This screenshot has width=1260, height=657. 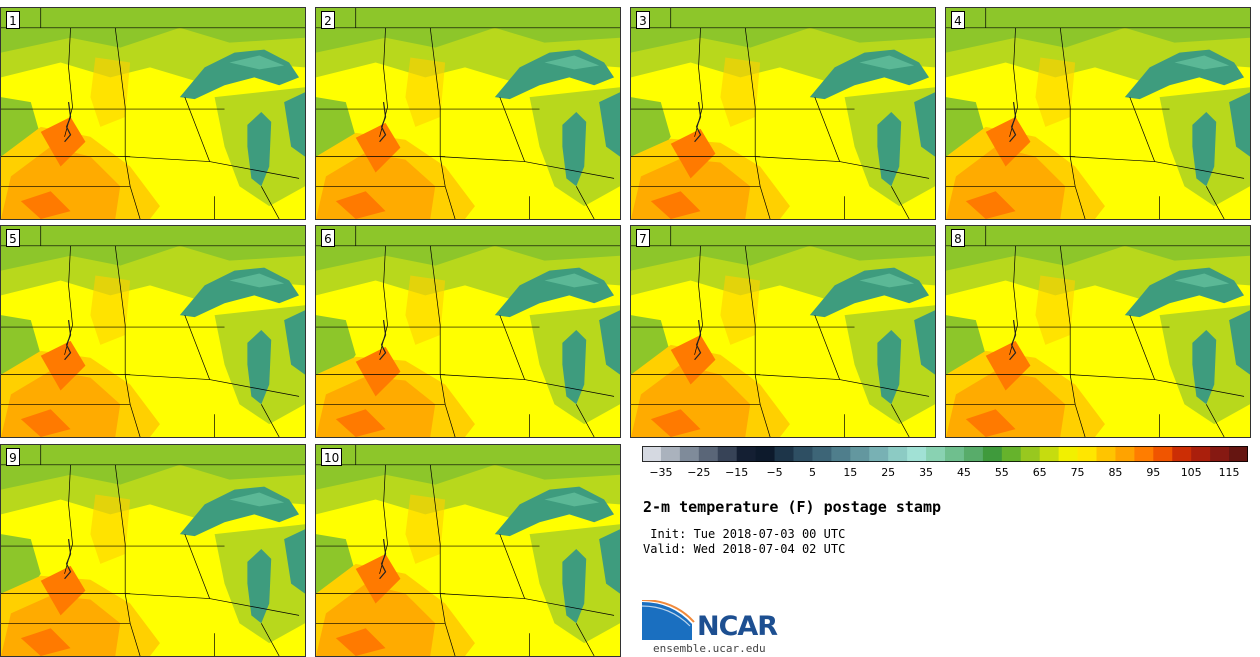 I want to click on ensemble-member-panel: 4, so click(x=1098, y=113).